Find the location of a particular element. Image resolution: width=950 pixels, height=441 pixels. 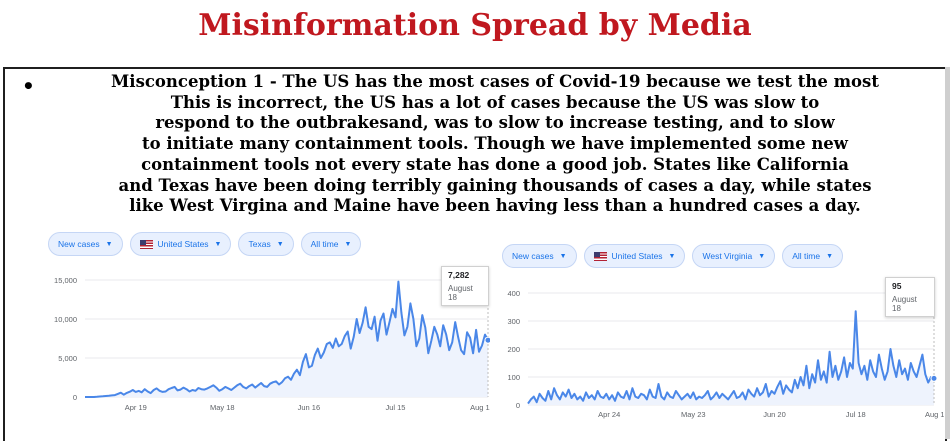

y-tick-label: 200 is located at coordinates (513, 349).